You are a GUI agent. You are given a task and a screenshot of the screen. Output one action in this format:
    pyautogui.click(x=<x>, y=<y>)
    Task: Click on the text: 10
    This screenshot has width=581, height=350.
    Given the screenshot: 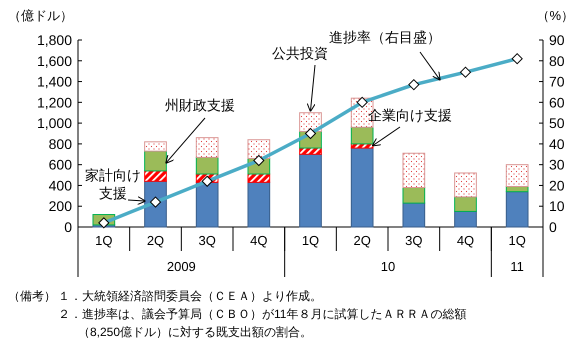 What is the action you would take?
    pyautogui.click(x=388, y=266)
    